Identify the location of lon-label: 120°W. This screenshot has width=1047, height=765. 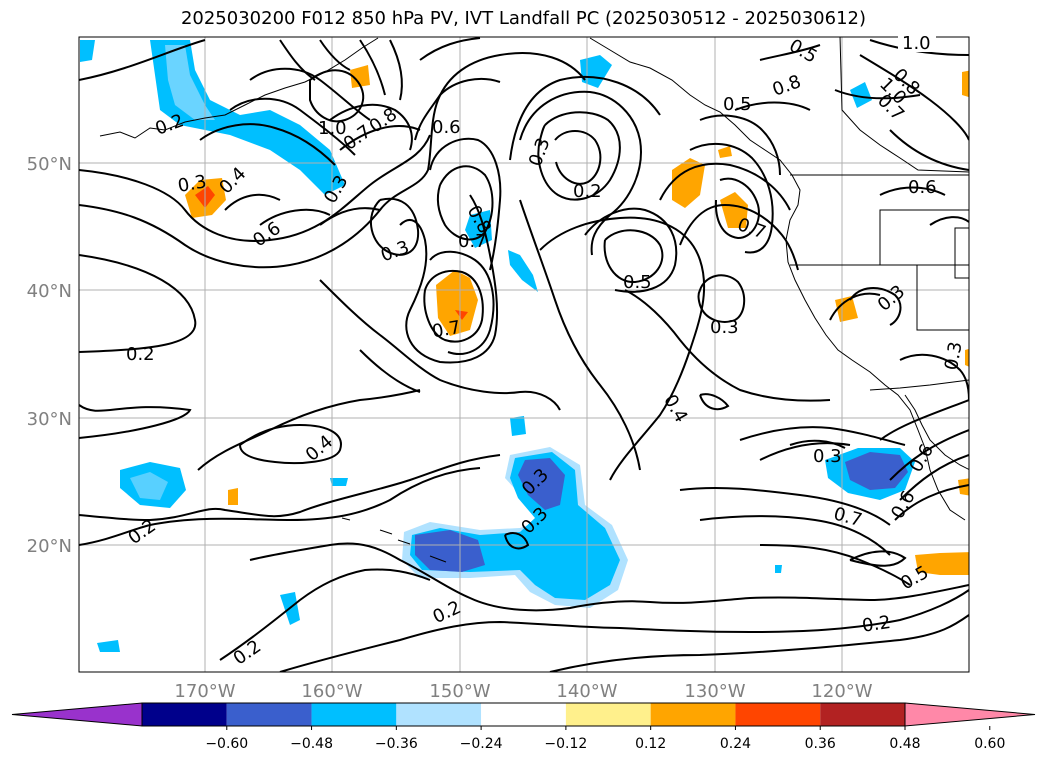
(841, 691).